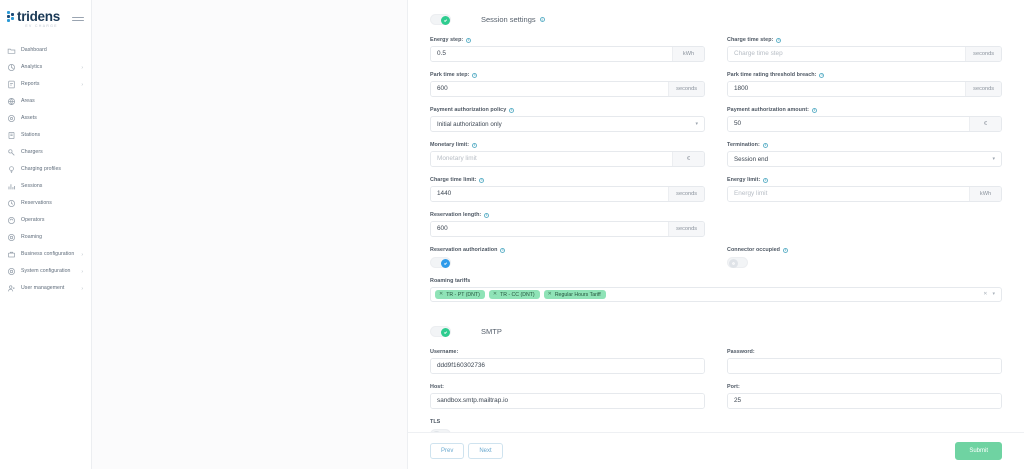 The height and width of the screenshot is (469, 1024). I want to click on smtp-host-input-wrap: sandbox.smtp.mailtrap.io, so click(567, 401).